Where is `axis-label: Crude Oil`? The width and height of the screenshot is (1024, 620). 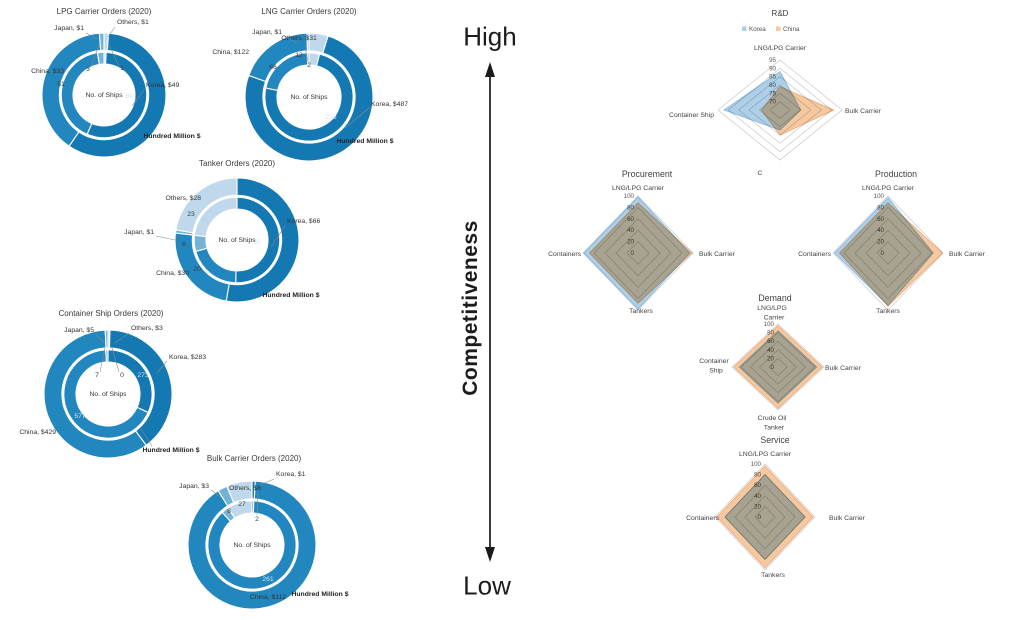
axis-label: Crude Oil is located at coordinates (772, 418).